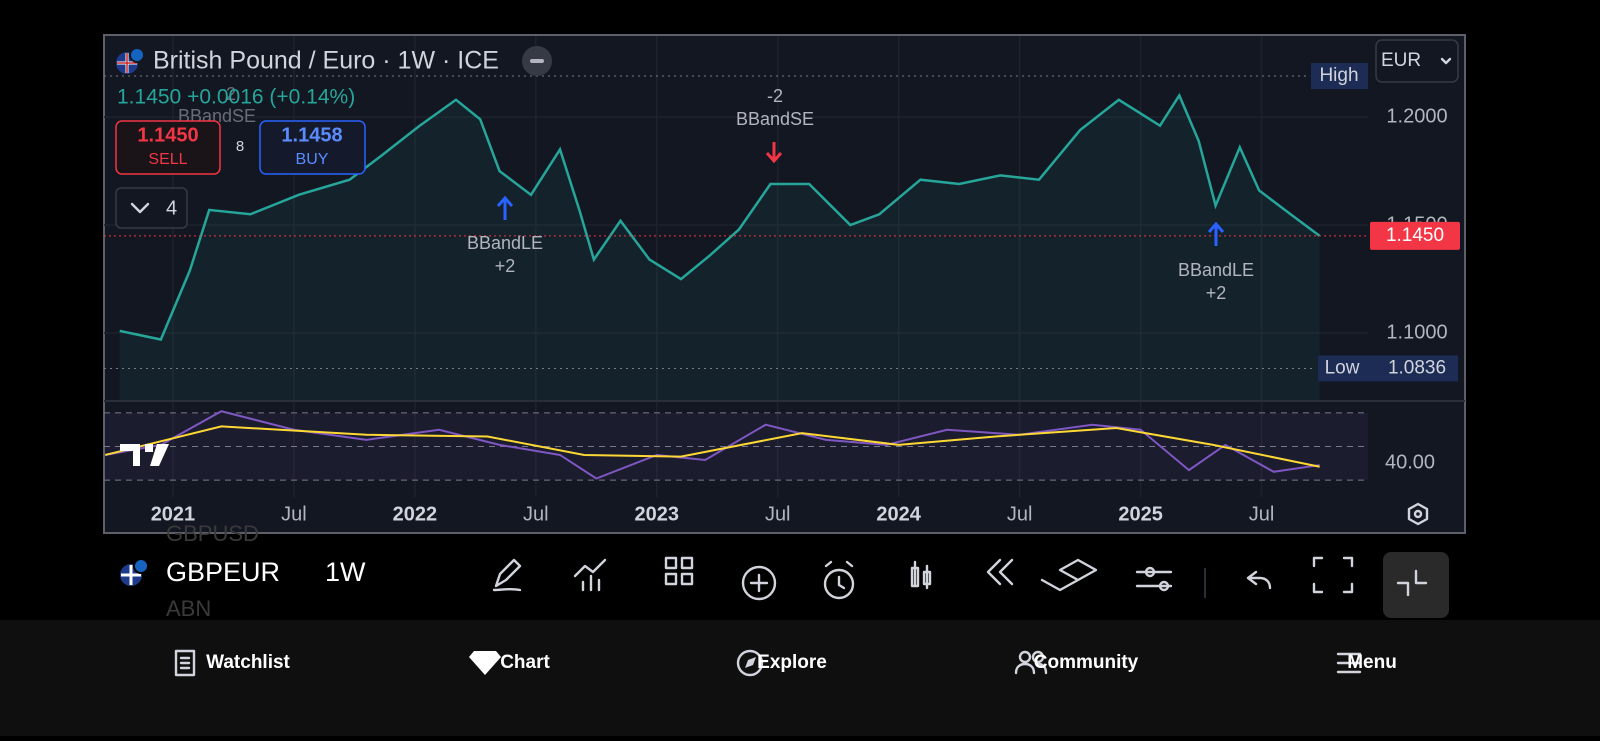  I want to click on nav-labels: Watchlist Chart Explore Community Menu, so click(801, 662).